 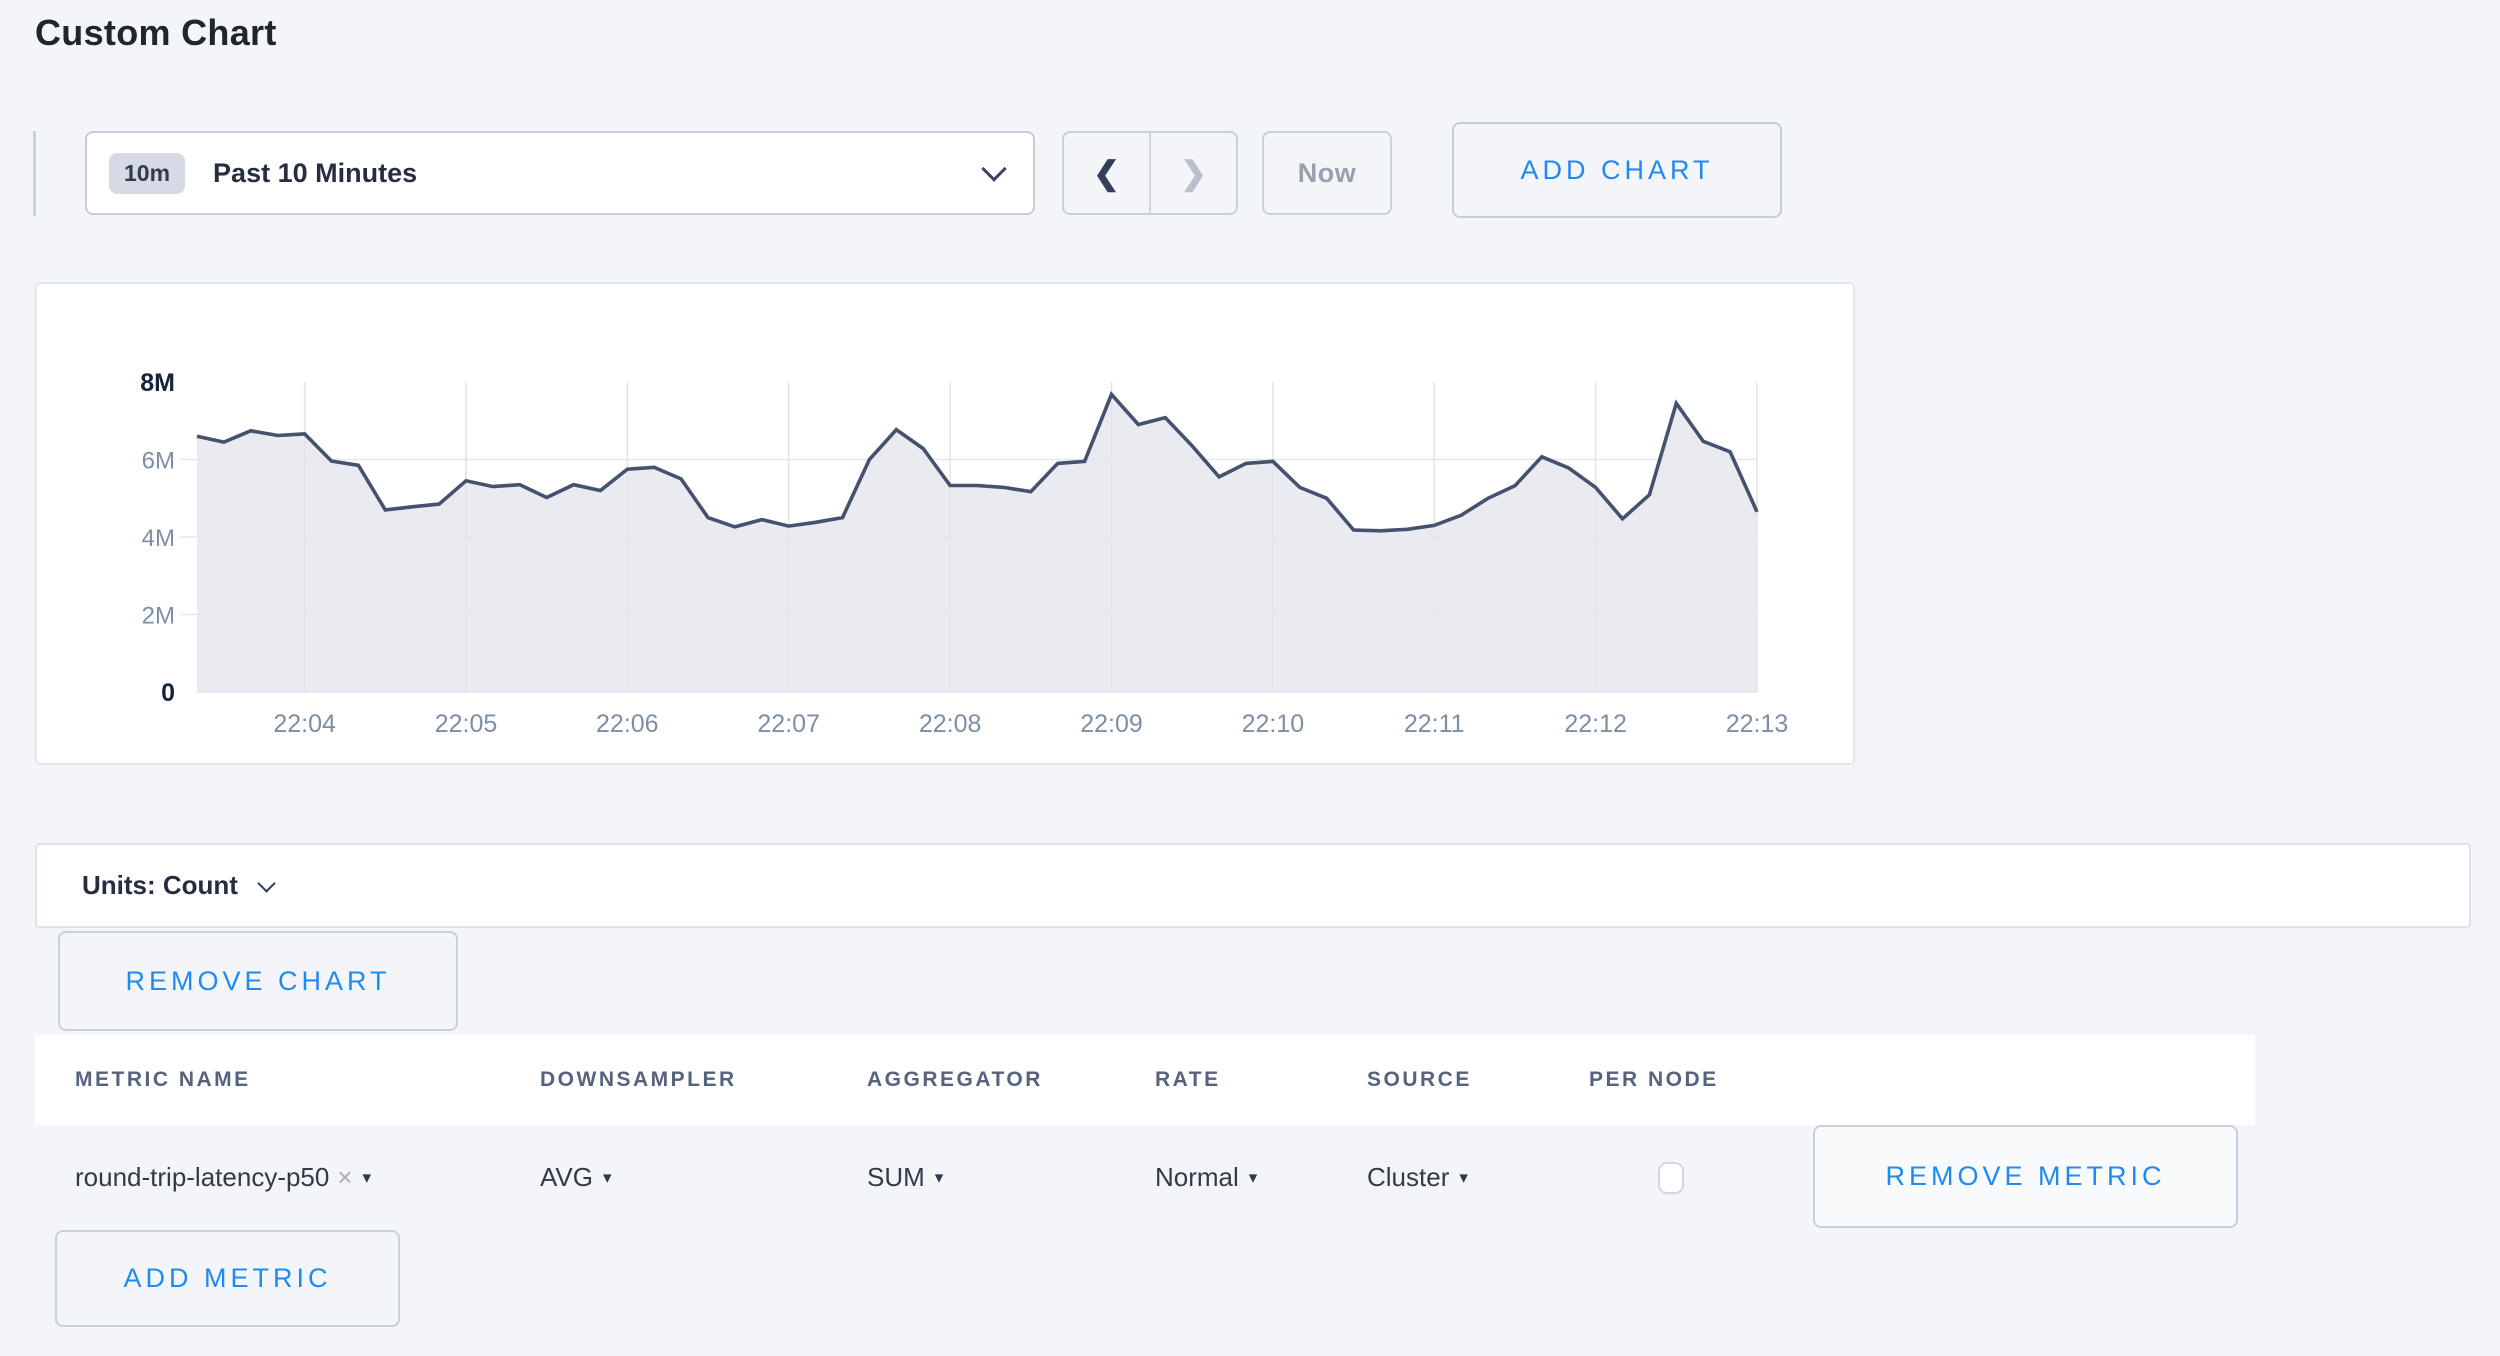 What do you see at coordinates (147, 173) in the screenshot?
I see `time-range-badge: 10m` at bounding box center [147, 173].